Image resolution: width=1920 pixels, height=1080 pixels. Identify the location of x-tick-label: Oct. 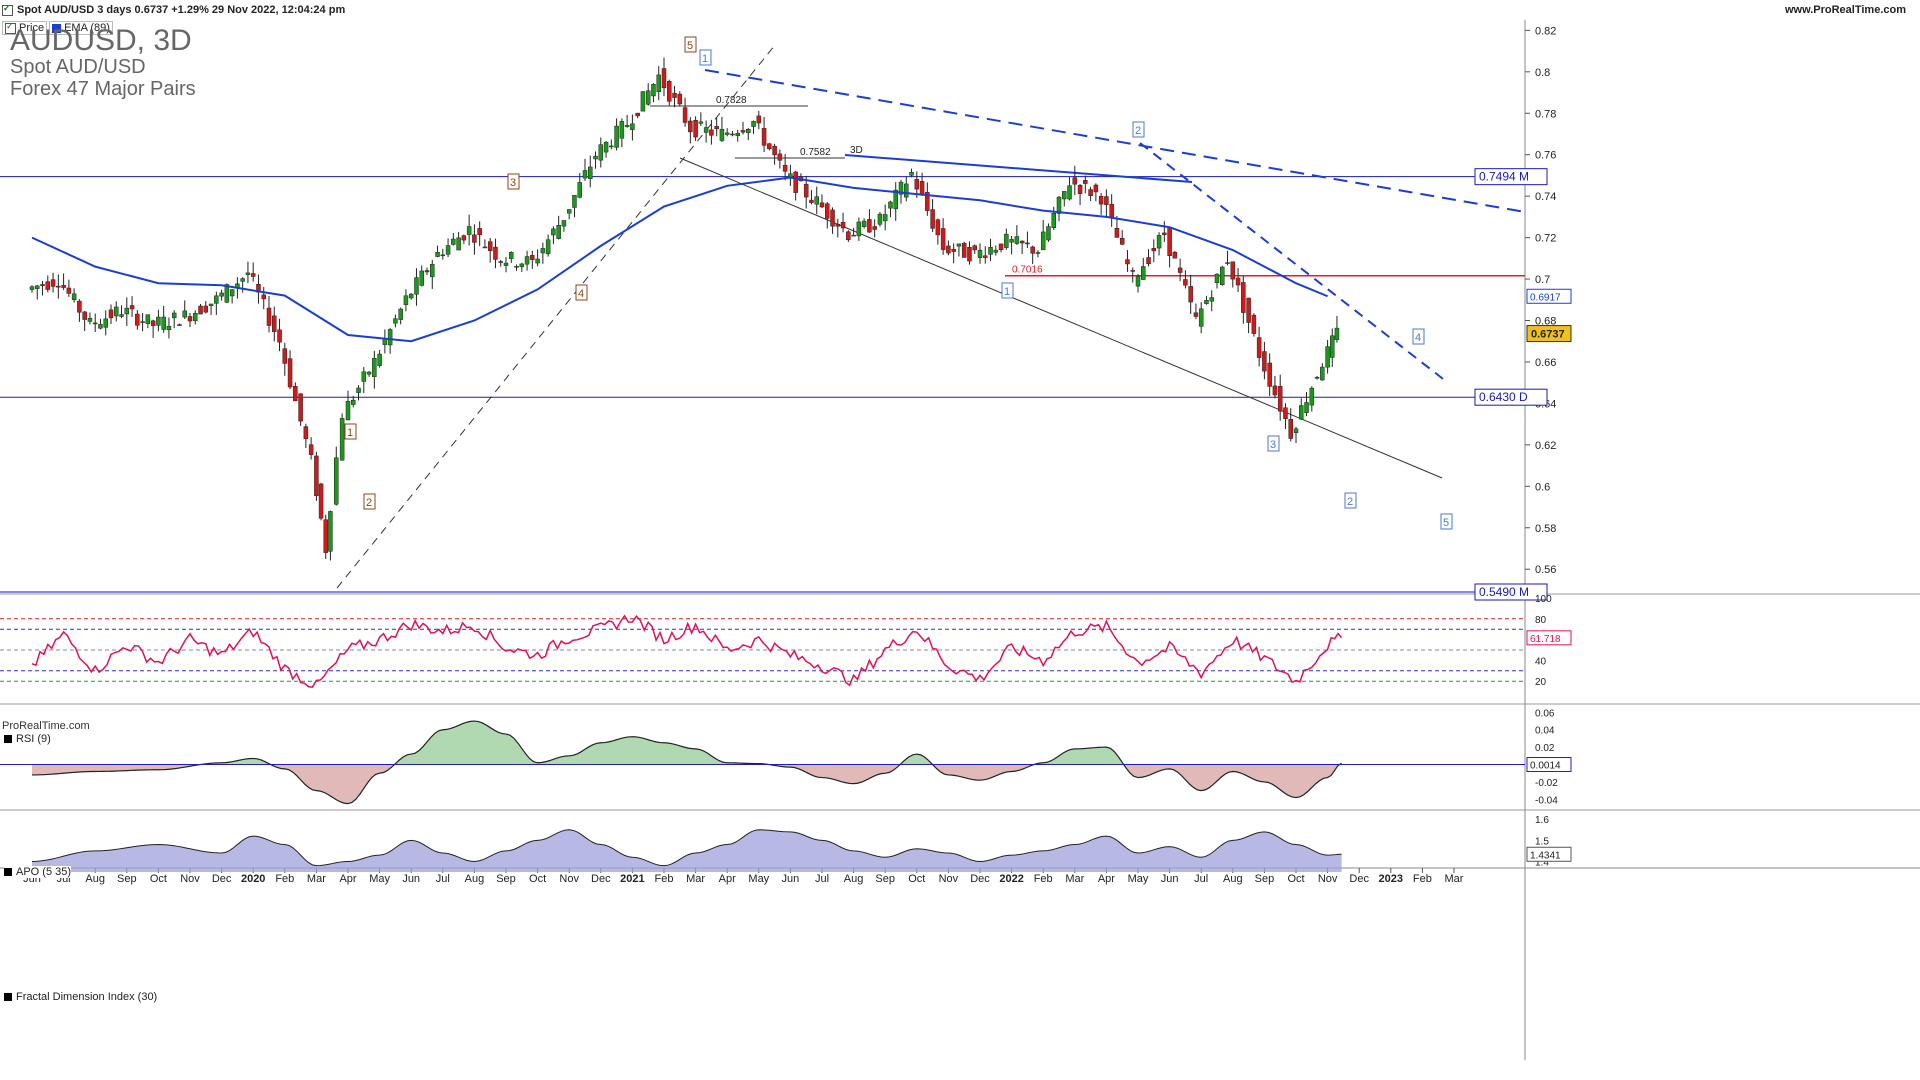
(916, 879).